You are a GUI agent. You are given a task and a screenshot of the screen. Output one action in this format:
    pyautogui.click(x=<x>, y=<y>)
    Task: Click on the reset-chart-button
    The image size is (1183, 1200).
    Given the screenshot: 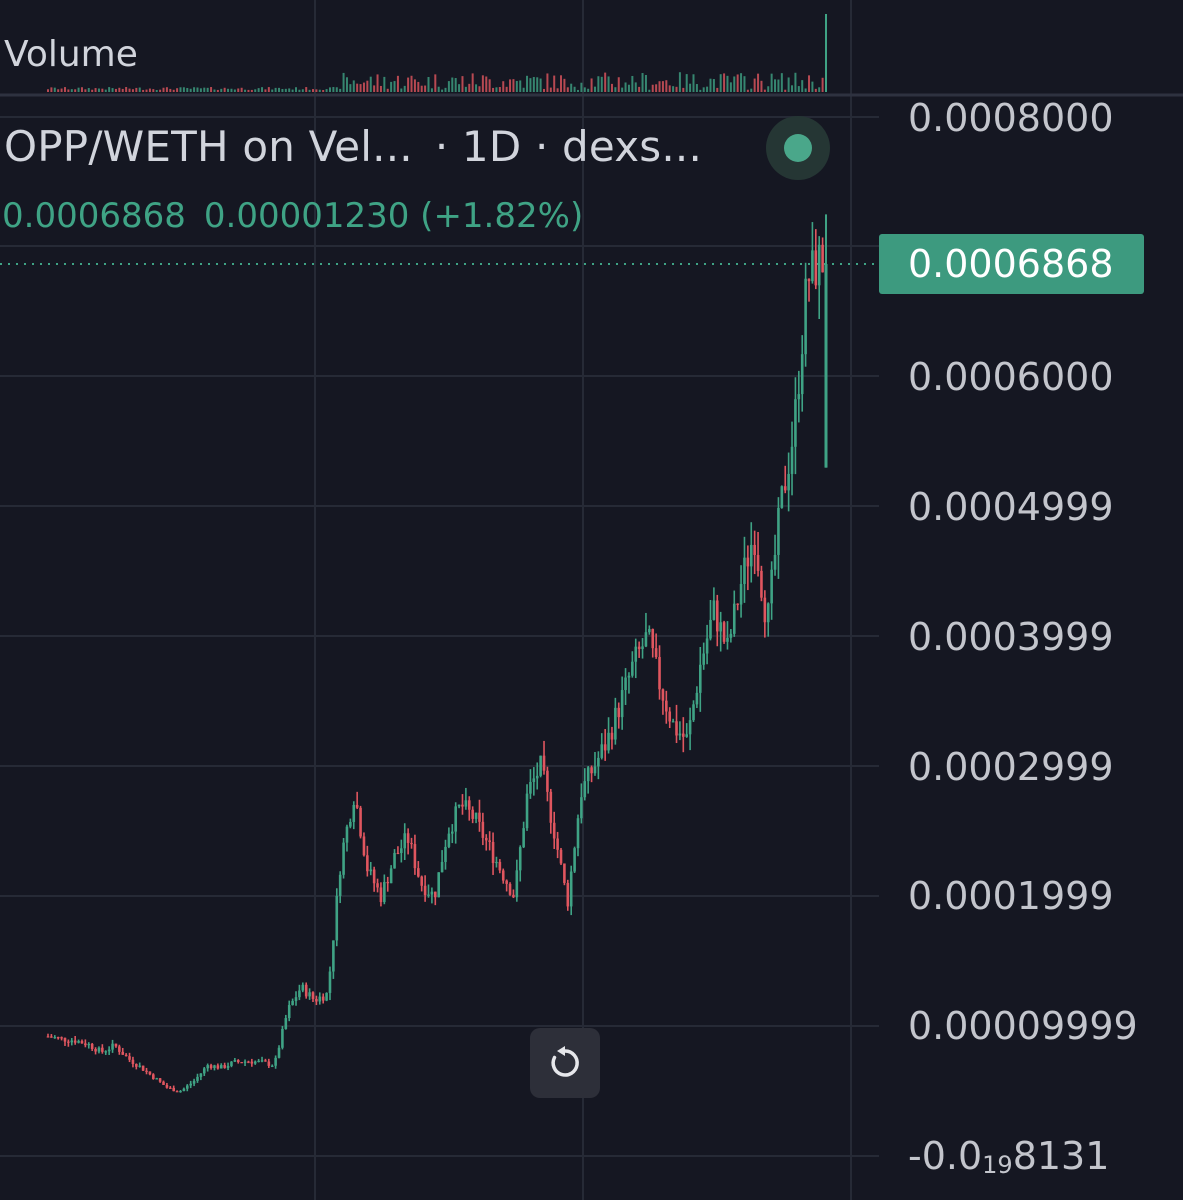 What is the action you would take?
    pyautogui.click(x=565, y=1063)
    